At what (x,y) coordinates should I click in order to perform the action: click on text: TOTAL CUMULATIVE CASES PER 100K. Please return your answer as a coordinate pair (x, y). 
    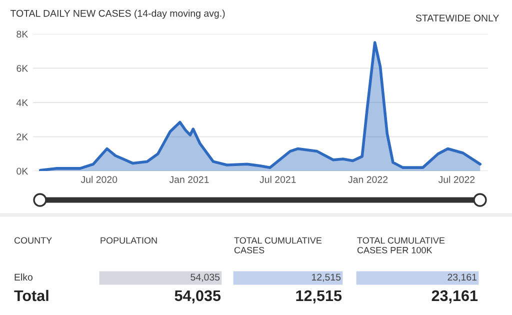
    Looking at the image, I should click on (401, 245).